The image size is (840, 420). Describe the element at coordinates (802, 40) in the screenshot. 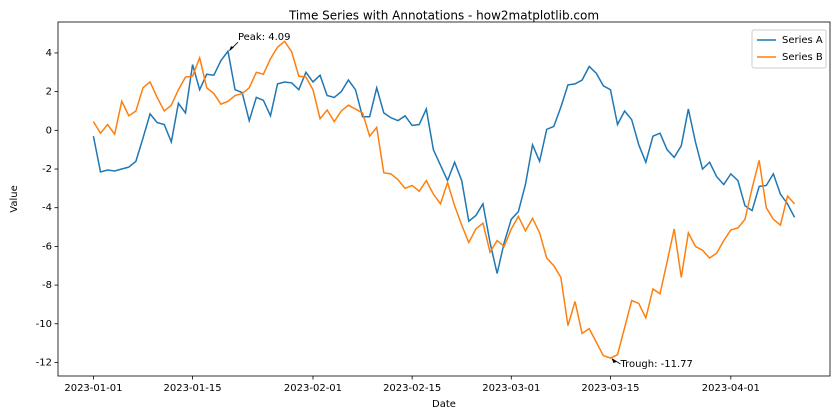

I see `legend-label: Series A` at that location.